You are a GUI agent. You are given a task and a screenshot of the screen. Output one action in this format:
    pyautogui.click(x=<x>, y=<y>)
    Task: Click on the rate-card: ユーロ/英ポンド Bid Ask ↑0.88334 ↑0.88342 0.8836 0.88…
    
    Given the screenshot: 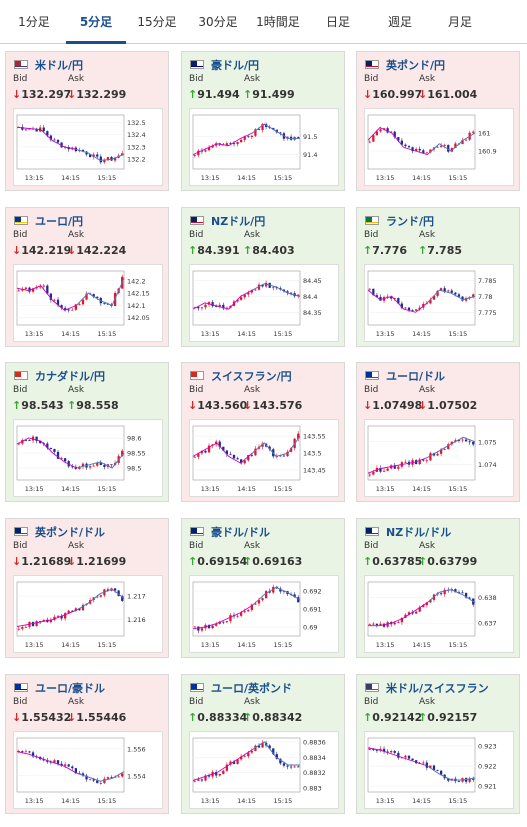 What is the action you would take?
    pyautogui.click(x=263, y=744)
    